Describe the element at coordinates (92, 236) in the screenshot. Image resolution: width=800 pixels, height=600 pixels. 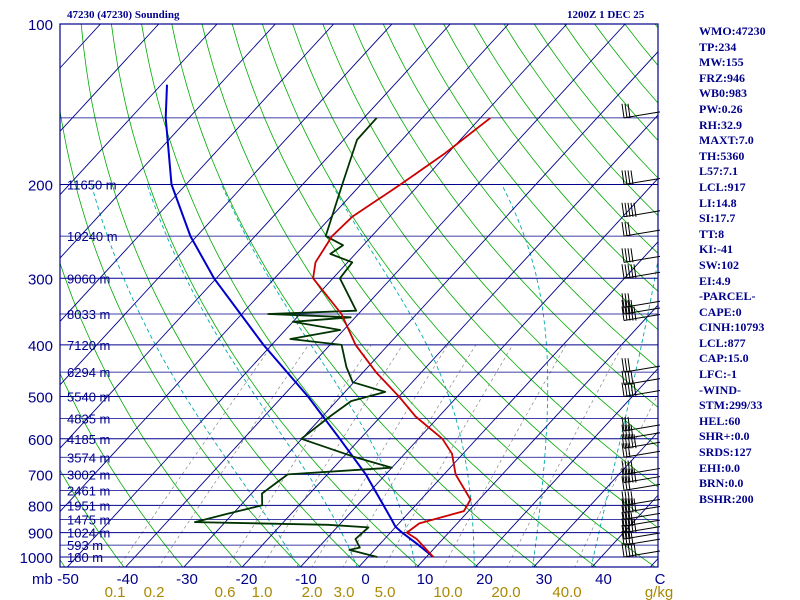
I see `height-label: 10240 m` at that location.